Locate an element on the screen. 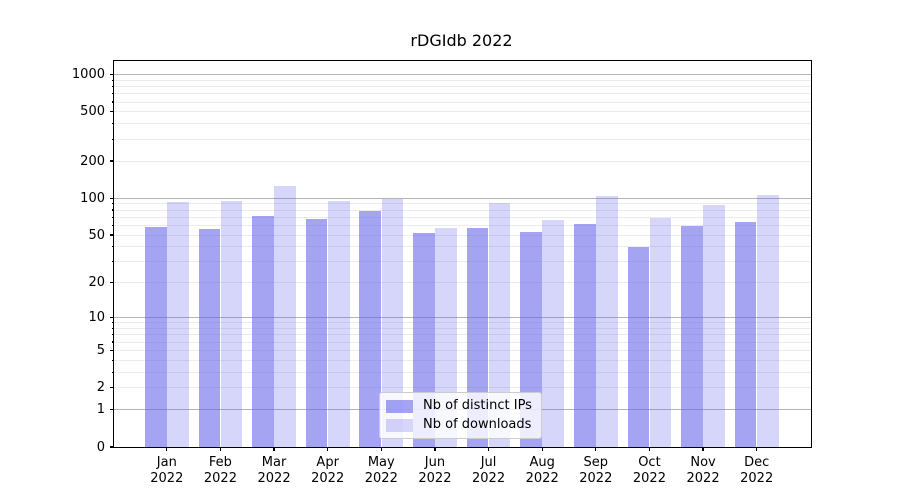 This screenshot has height=500, width=900. x-tick-month: Apr is located at coordinates (327, 462).